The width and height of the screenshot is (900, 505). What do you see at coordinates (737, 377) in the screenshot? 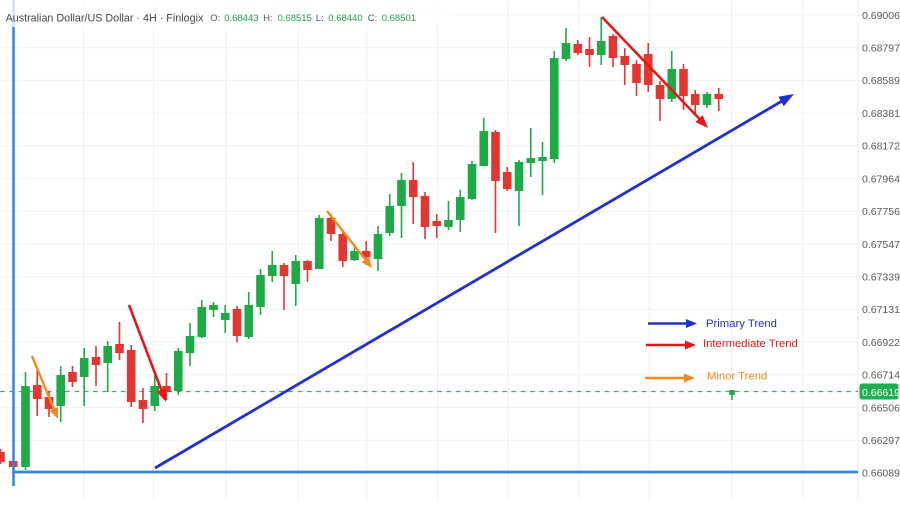
I see `svg-text: Minor Trend` at bounding box center [737, 377].